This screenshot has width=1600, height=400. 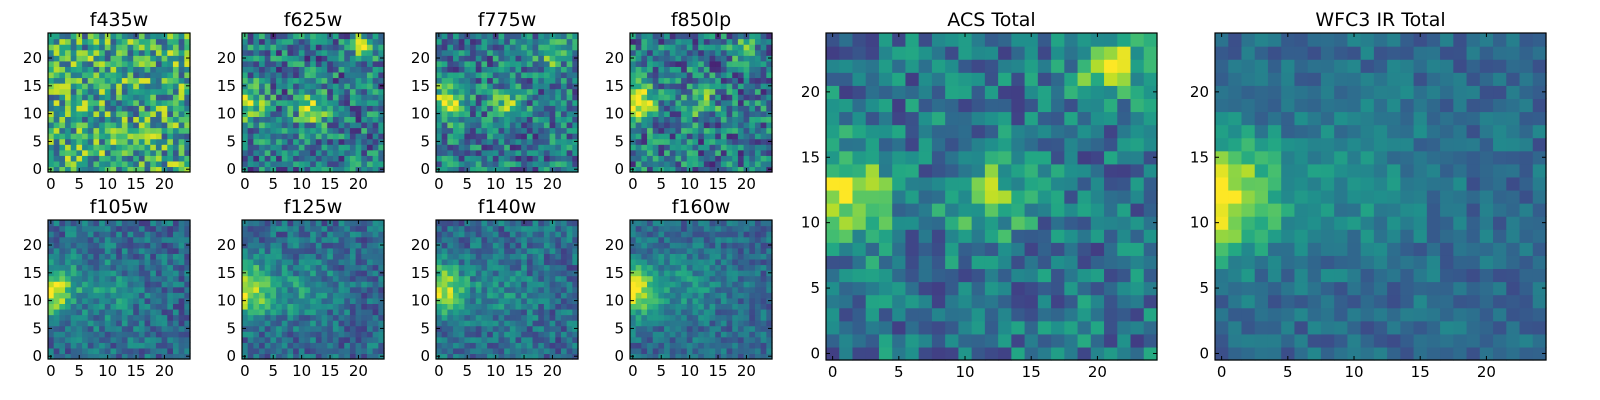 I want to click on y-tick-label: 5, so click(x=619, y=141).